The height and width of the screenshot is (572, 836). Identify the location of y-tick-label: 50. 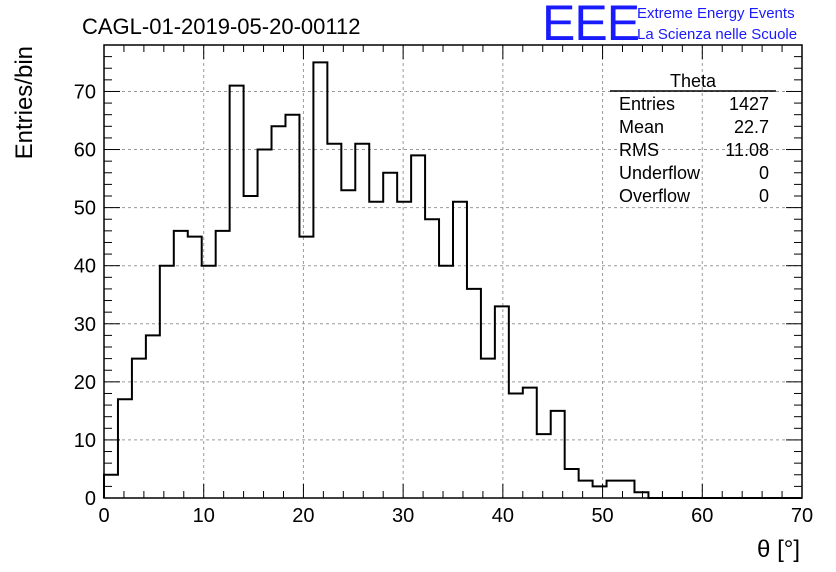
(85, 209).